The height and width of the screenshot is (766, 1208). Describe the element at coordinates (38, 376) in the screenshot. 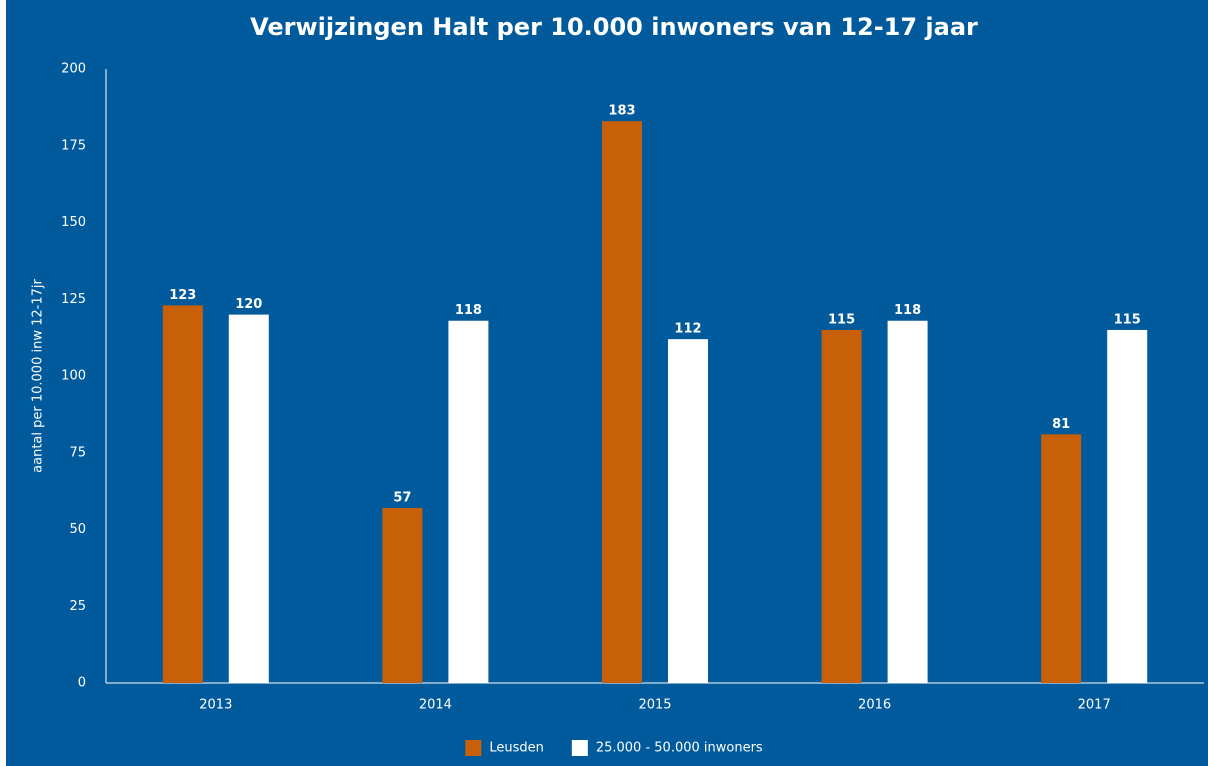

I see `y-axis-label: aantal per 10.000 inw 12-17jr` at that location.